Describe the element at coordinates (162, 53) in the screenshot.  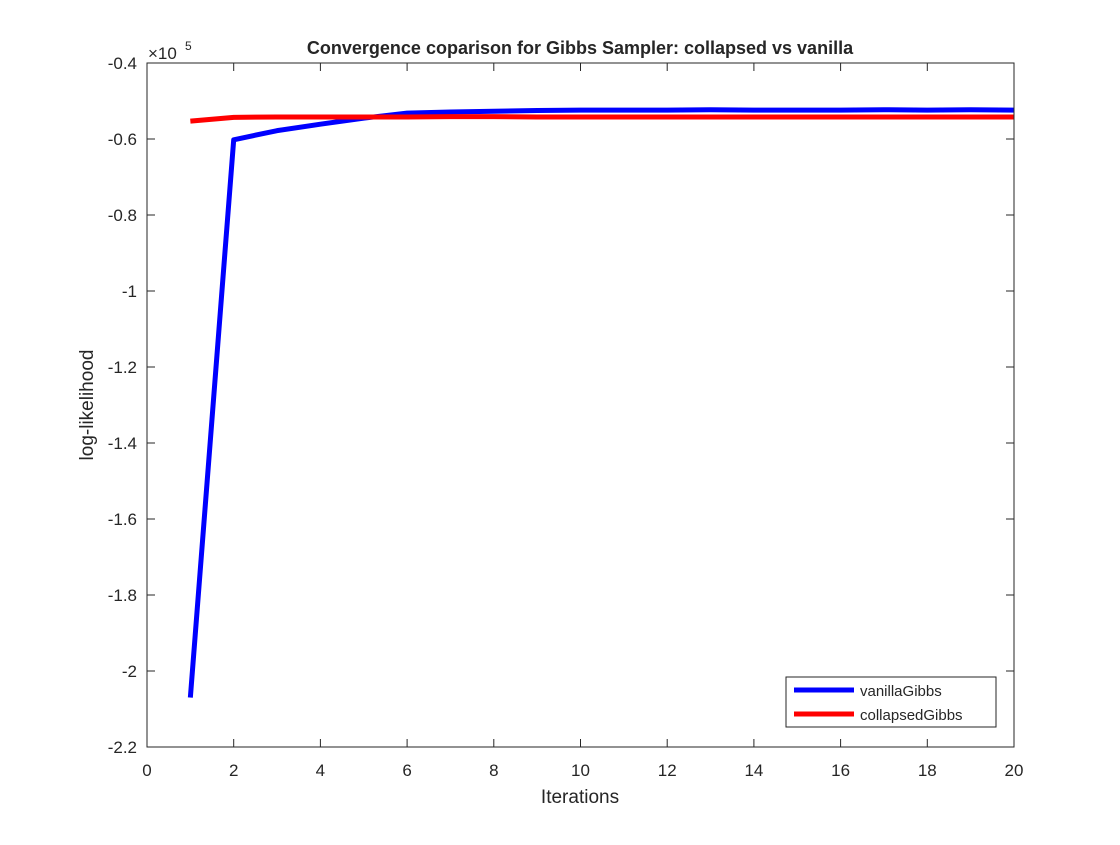
I see `y-exponent-base: ×10` at that location.